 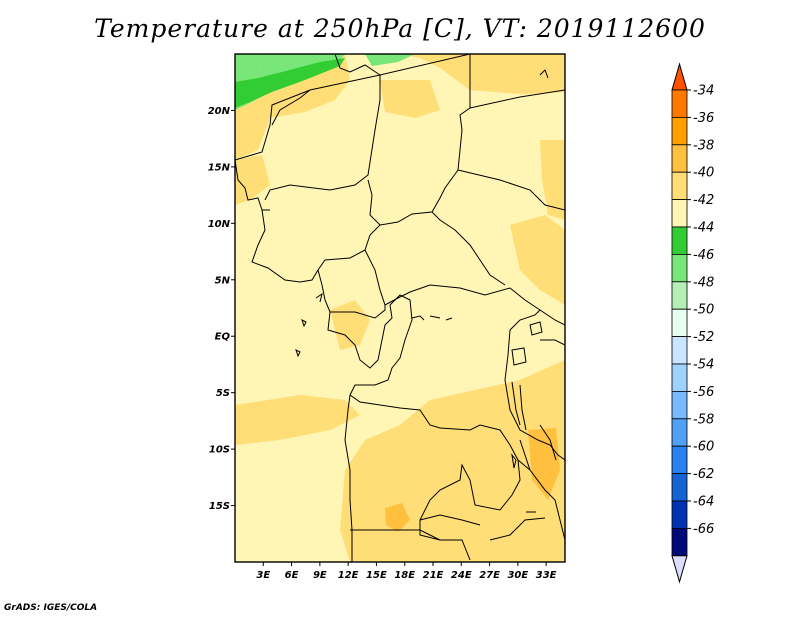 I want to click on latitude-axis: 20N 15N 10N 5N EQ 5S 10S 15S, so click(x=221, y=309).